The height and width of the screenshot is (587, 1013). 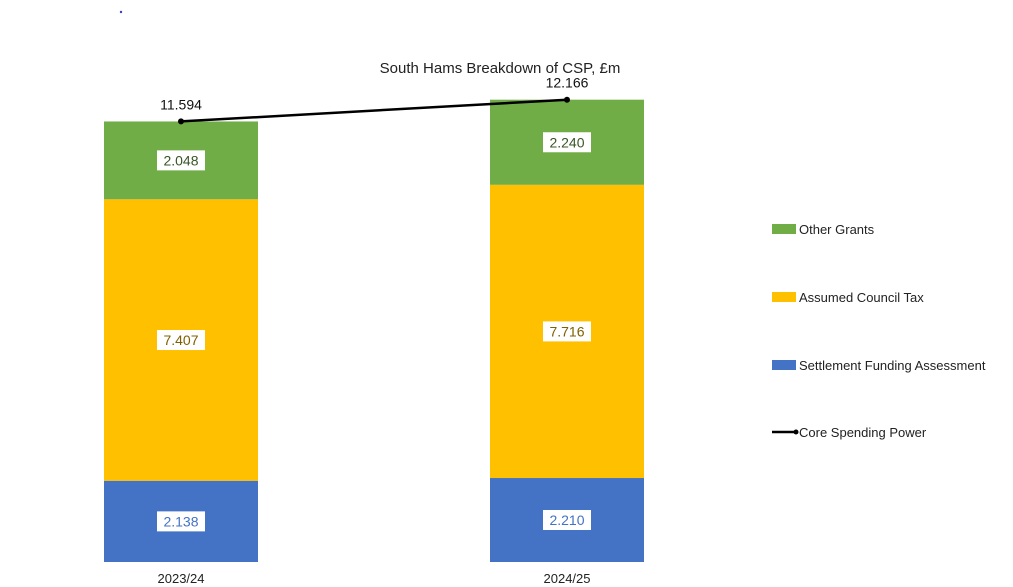 What do you see at coordinates (784, 297) in the screenshot?
I see `legend-swatch-assumed-council-tax` at bounding box center [784, 297].